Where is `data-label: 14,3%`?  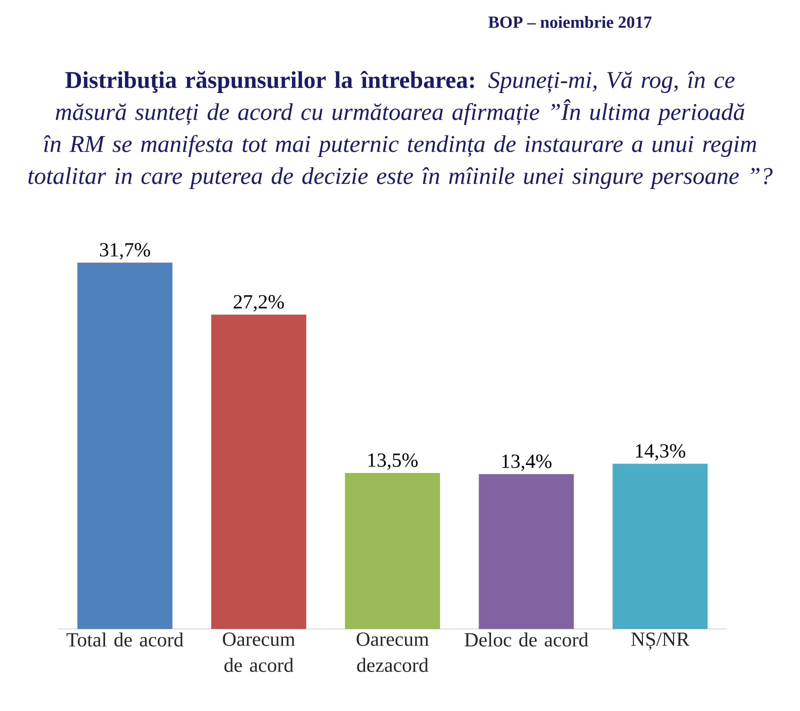 data-label: 14,3% is located at coordinates (661, 452).